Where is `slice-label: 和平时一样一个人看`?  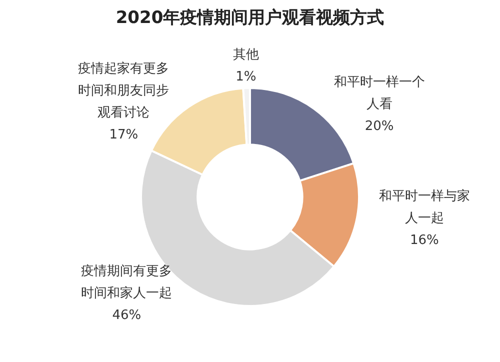 slice-label: 和平时一样一个人看 is located at coordinates (379, 93).